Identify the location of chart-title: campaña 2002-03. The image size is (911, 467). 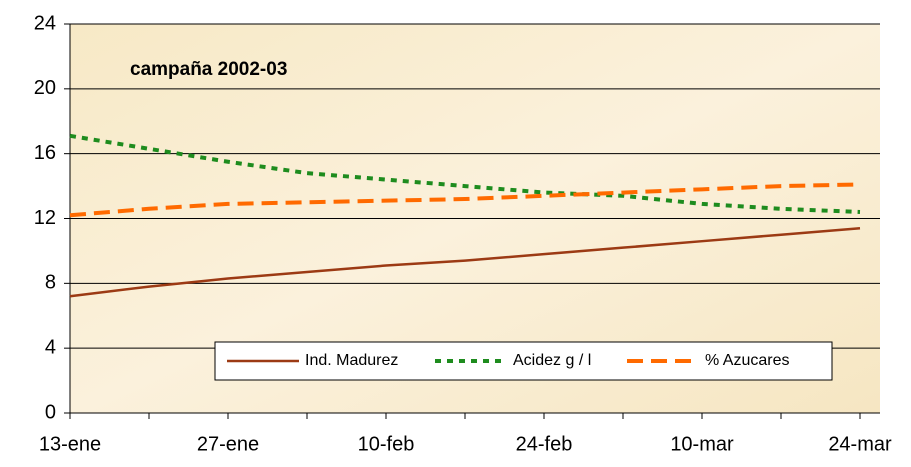
(208, 69).